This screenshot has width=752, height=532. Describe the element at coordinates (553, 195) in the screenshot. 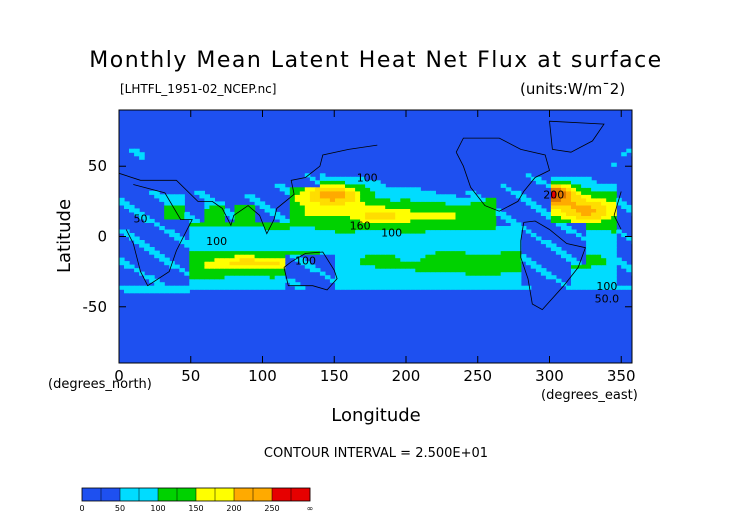

I see `contour-value-label: 200` at that location.